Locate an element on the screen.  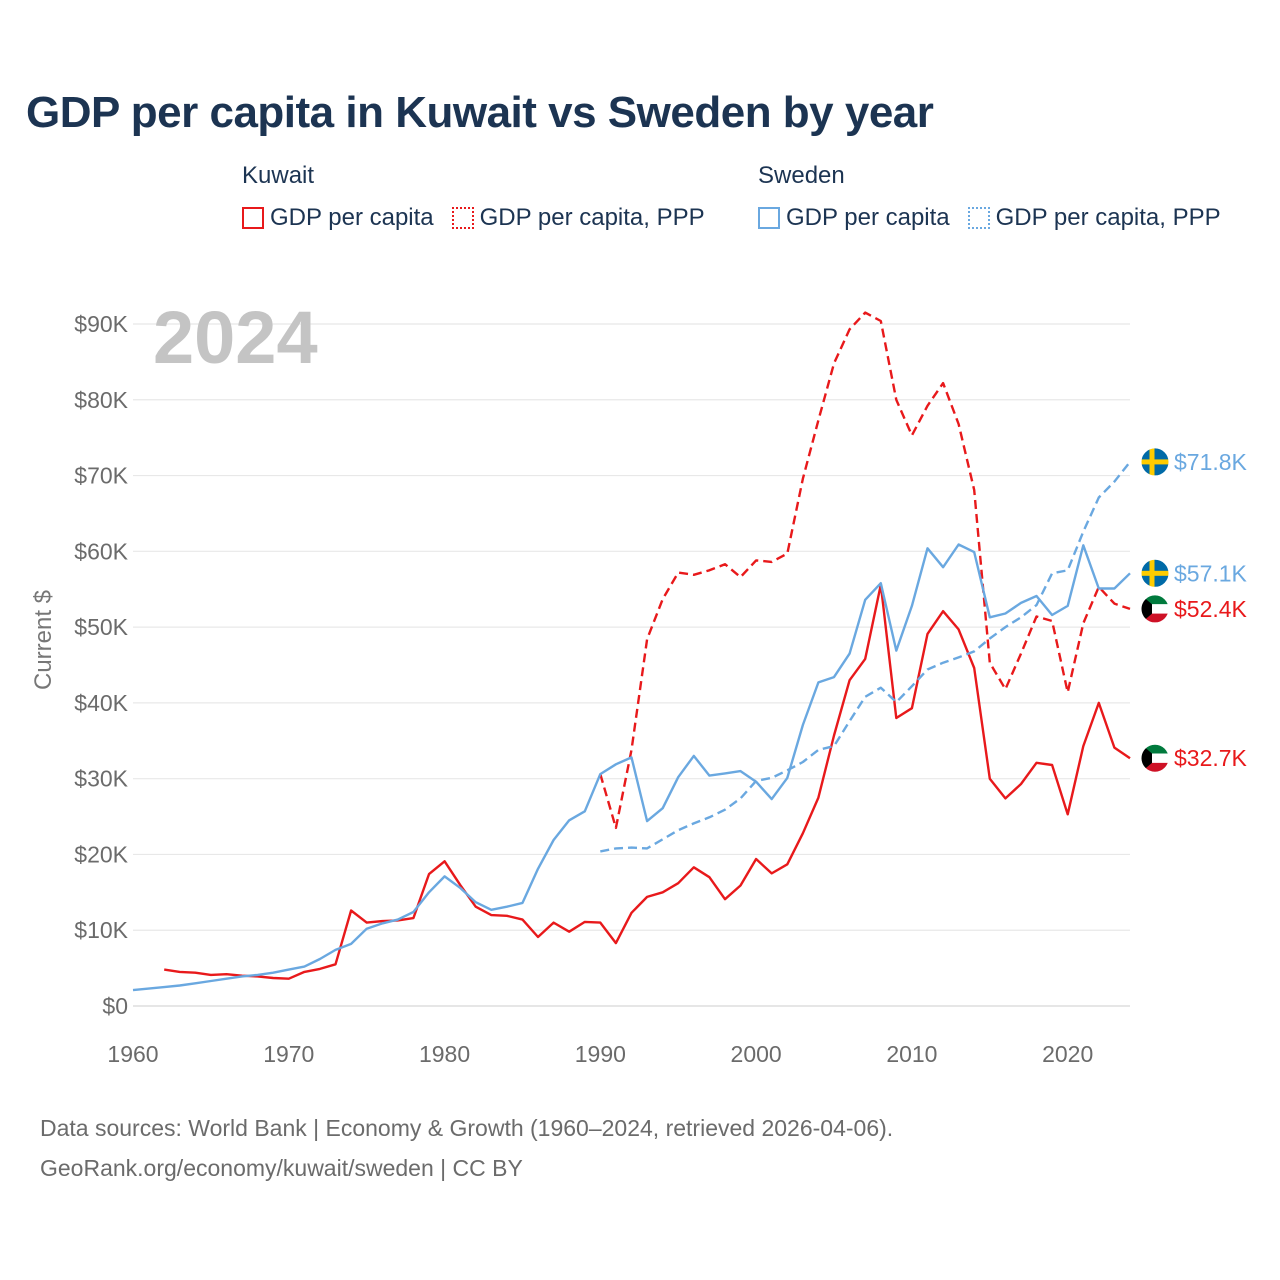
x-tick-label: 2020 is located at coordinates (1067, 1054).